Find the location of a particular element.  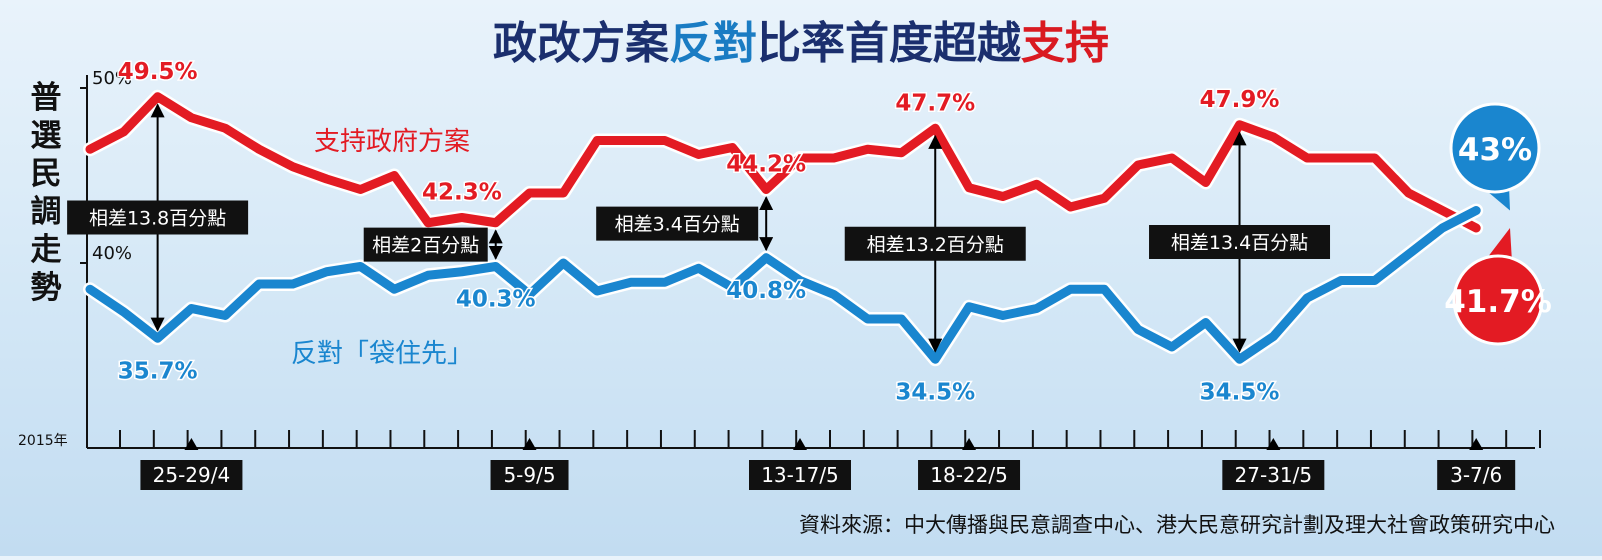

y-axis-label-char: 民 is located at coordinates (46, 174).